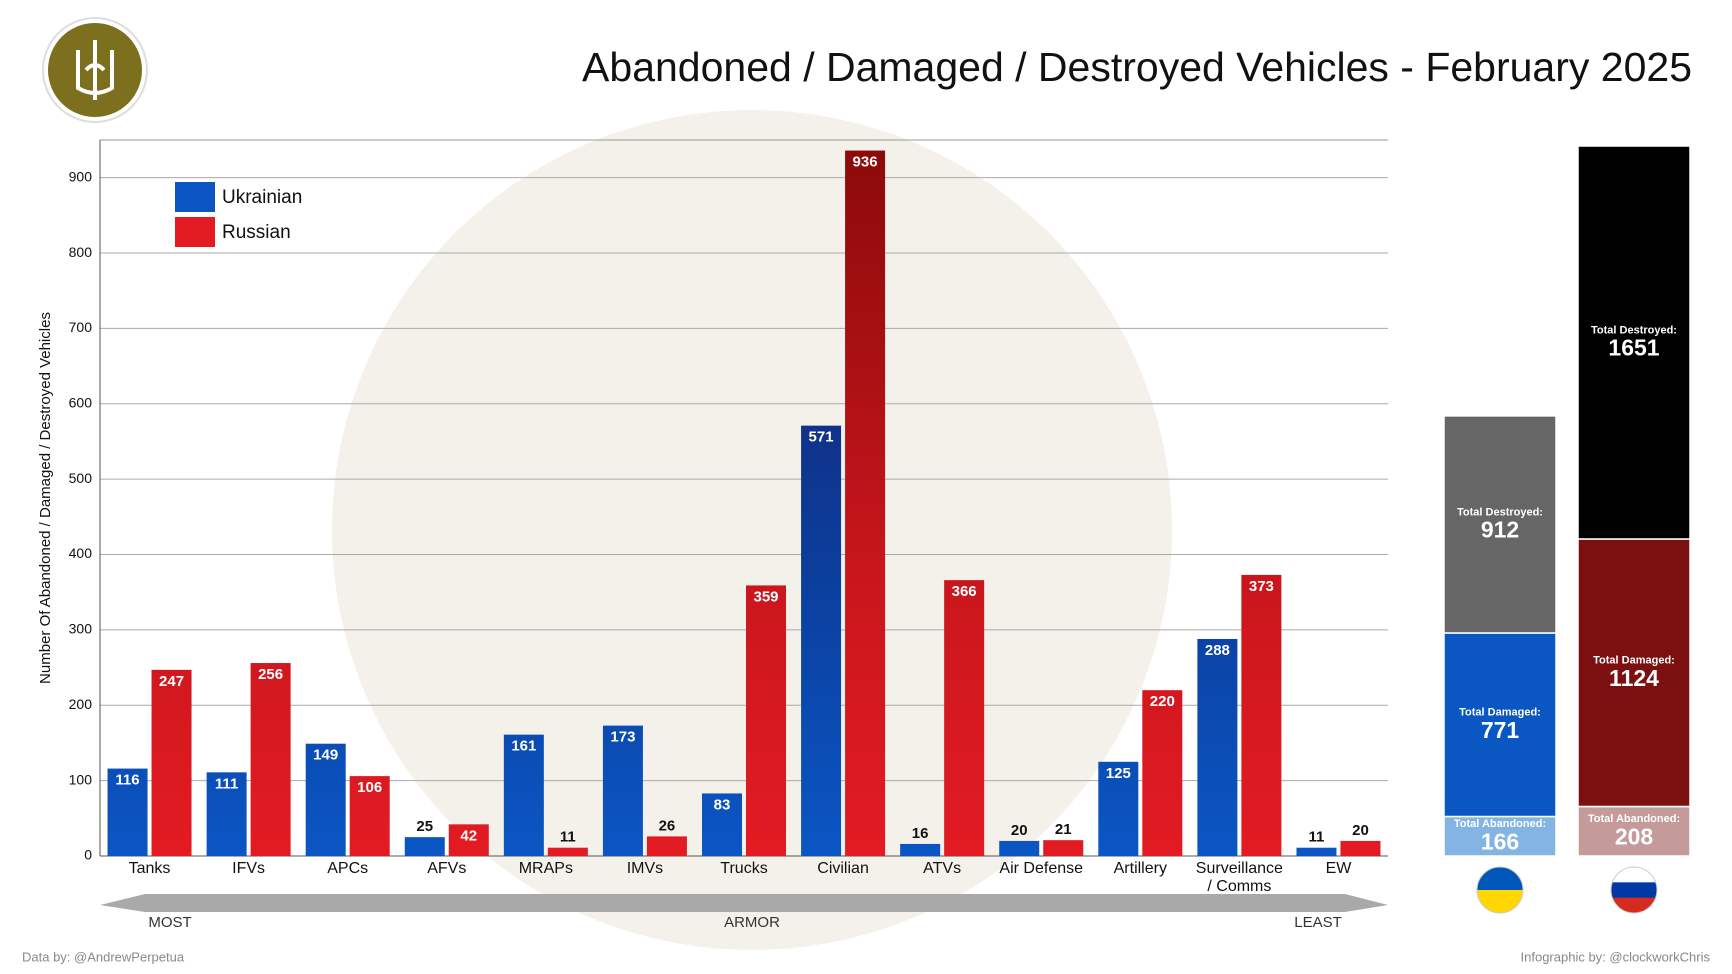 This screenshot has width=1732, height=974. What do you see at coordinates (1063, 829) in the screenshot?
I see `value-label: 21` at bounding box center [1063, 829].